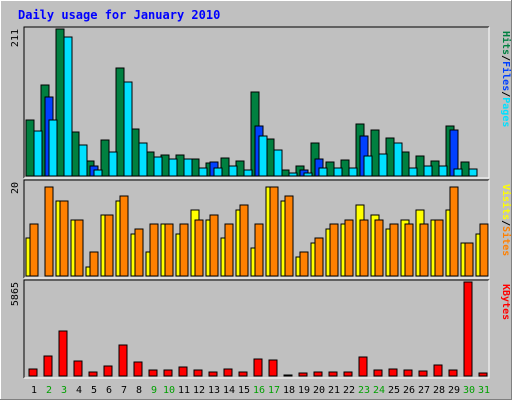 This screenshot has height=400, width=512. Describe the element at coordinates (469, 390) in the screenshot. I see `x-tick-day-30: 30` at that location.